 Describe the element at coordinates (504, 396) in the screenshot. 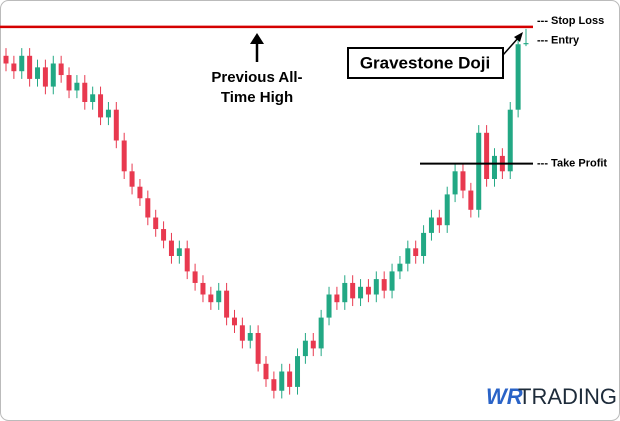

I see `logo-brand: WR` at that location.